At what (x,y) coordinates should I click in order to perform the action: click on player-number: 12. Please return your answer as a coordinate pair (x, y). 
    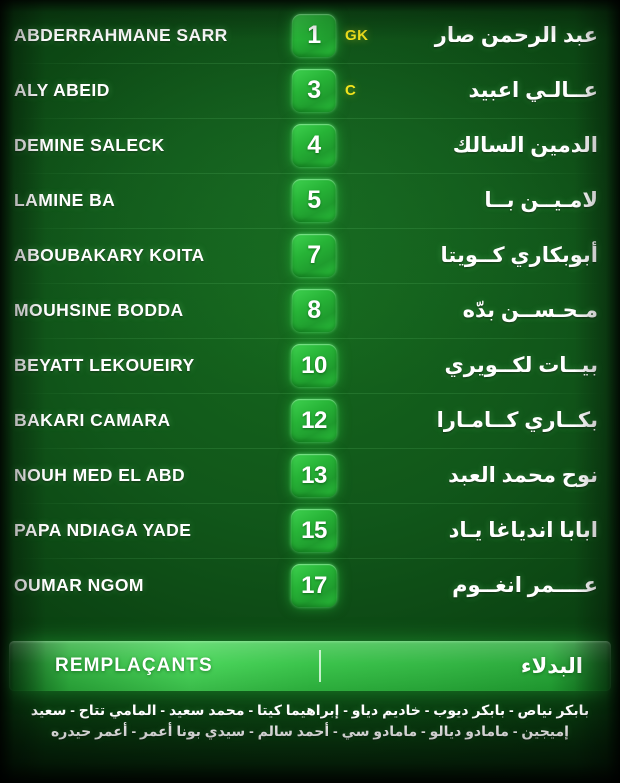
    Looking at the image, I should click on (314, 420).